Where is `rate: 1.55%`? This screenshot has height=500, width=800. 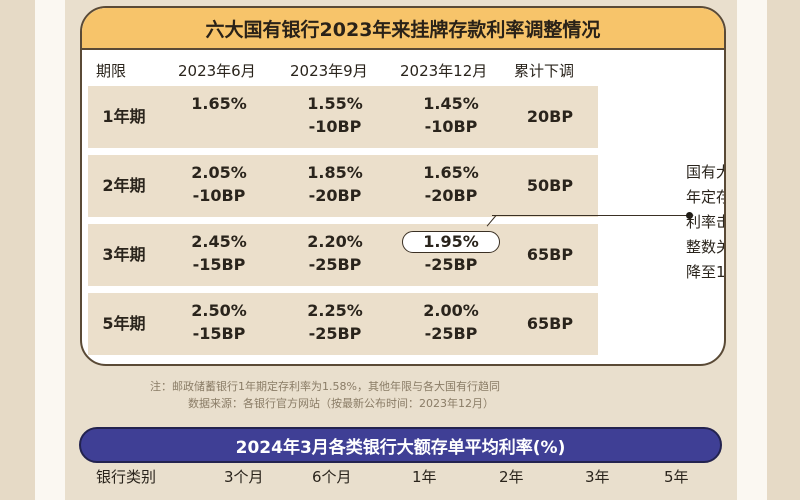
rate: 1.55% is located at coordinates (335, 103).